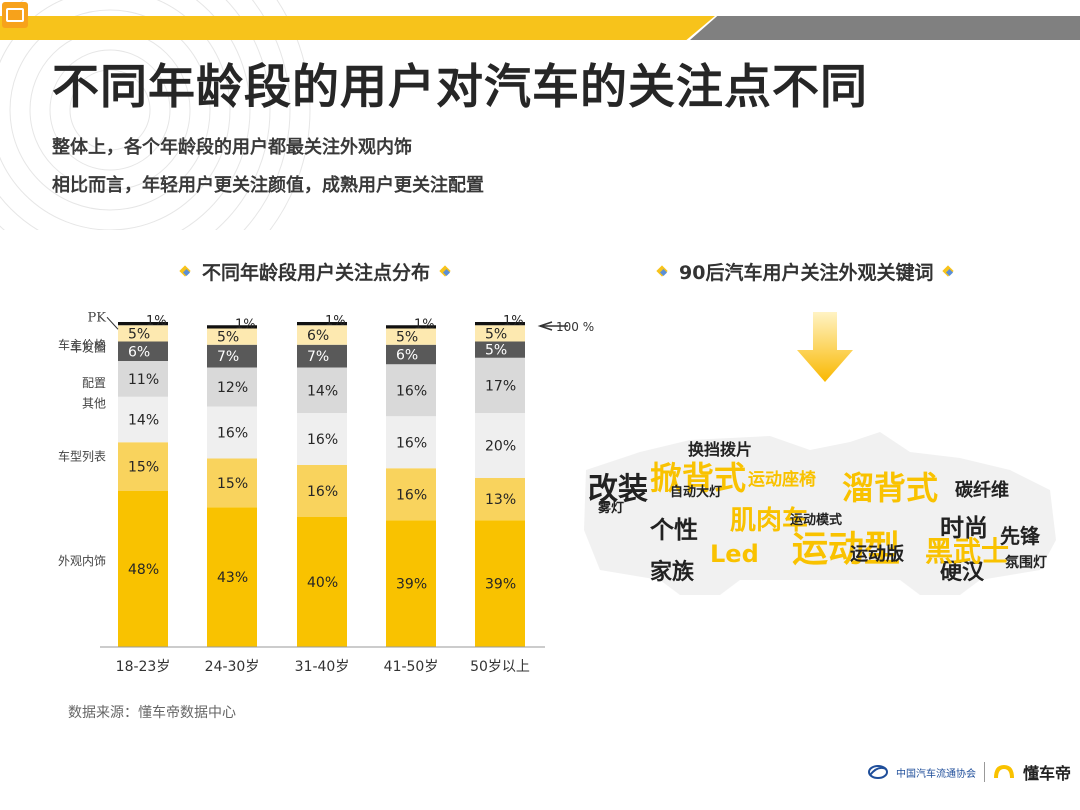 This screenshot has height=810, width=1080. What do you see at coordinates (696, 492) in the screenshot?
I see `wordcloud-word: 自动大灯` at bounding box center [696, 492].